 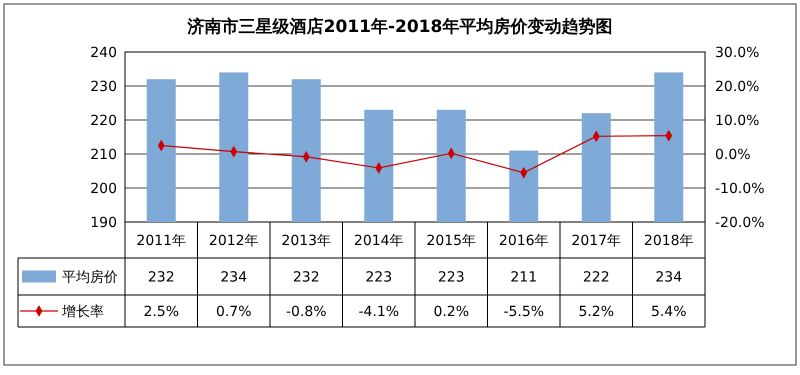 I want to click on x-tick-label: 2017年, so click(x=596, y=240).